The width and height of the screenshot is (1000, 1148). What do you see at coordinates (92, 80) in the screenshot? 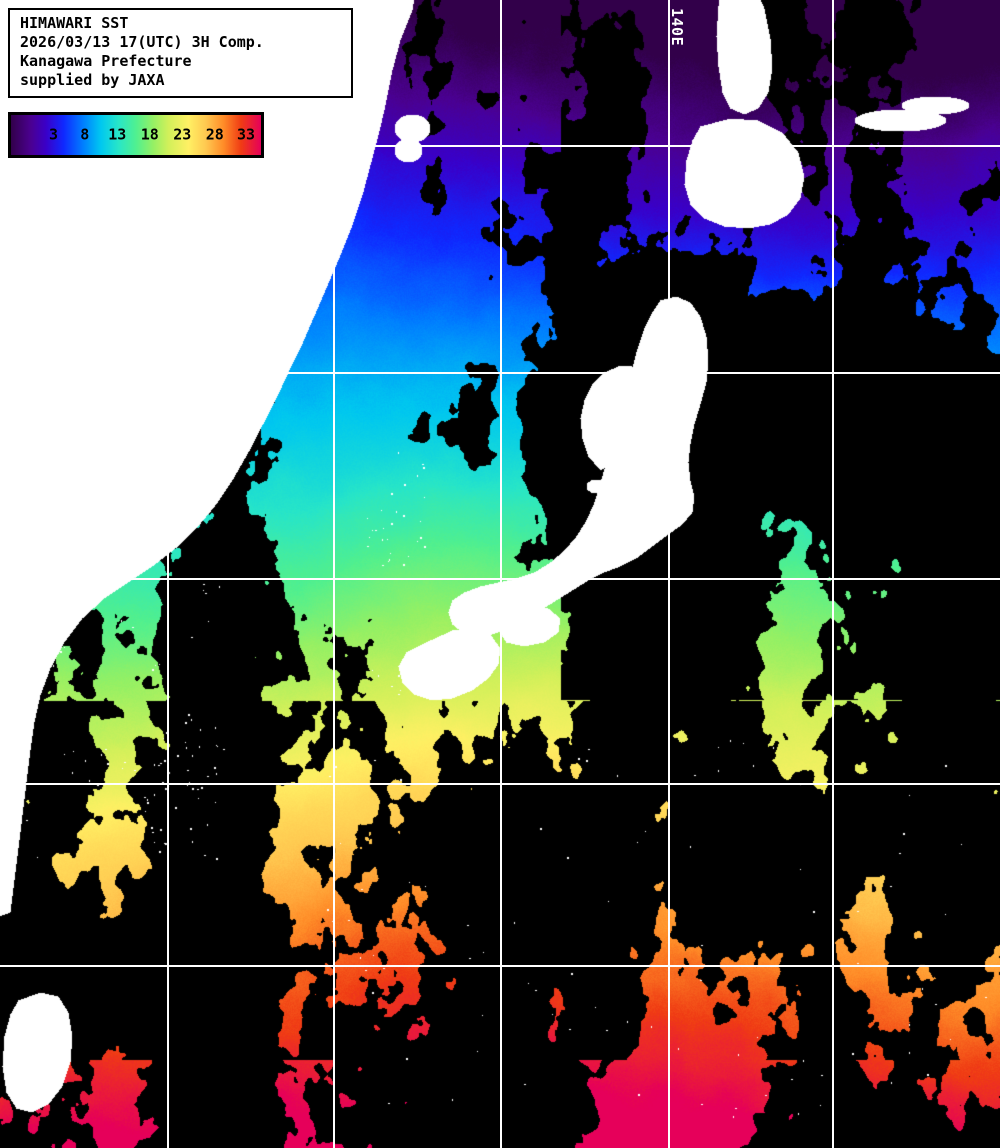
I see `title-line-source: supplied by JAXA` at bounding box center [92, 80].